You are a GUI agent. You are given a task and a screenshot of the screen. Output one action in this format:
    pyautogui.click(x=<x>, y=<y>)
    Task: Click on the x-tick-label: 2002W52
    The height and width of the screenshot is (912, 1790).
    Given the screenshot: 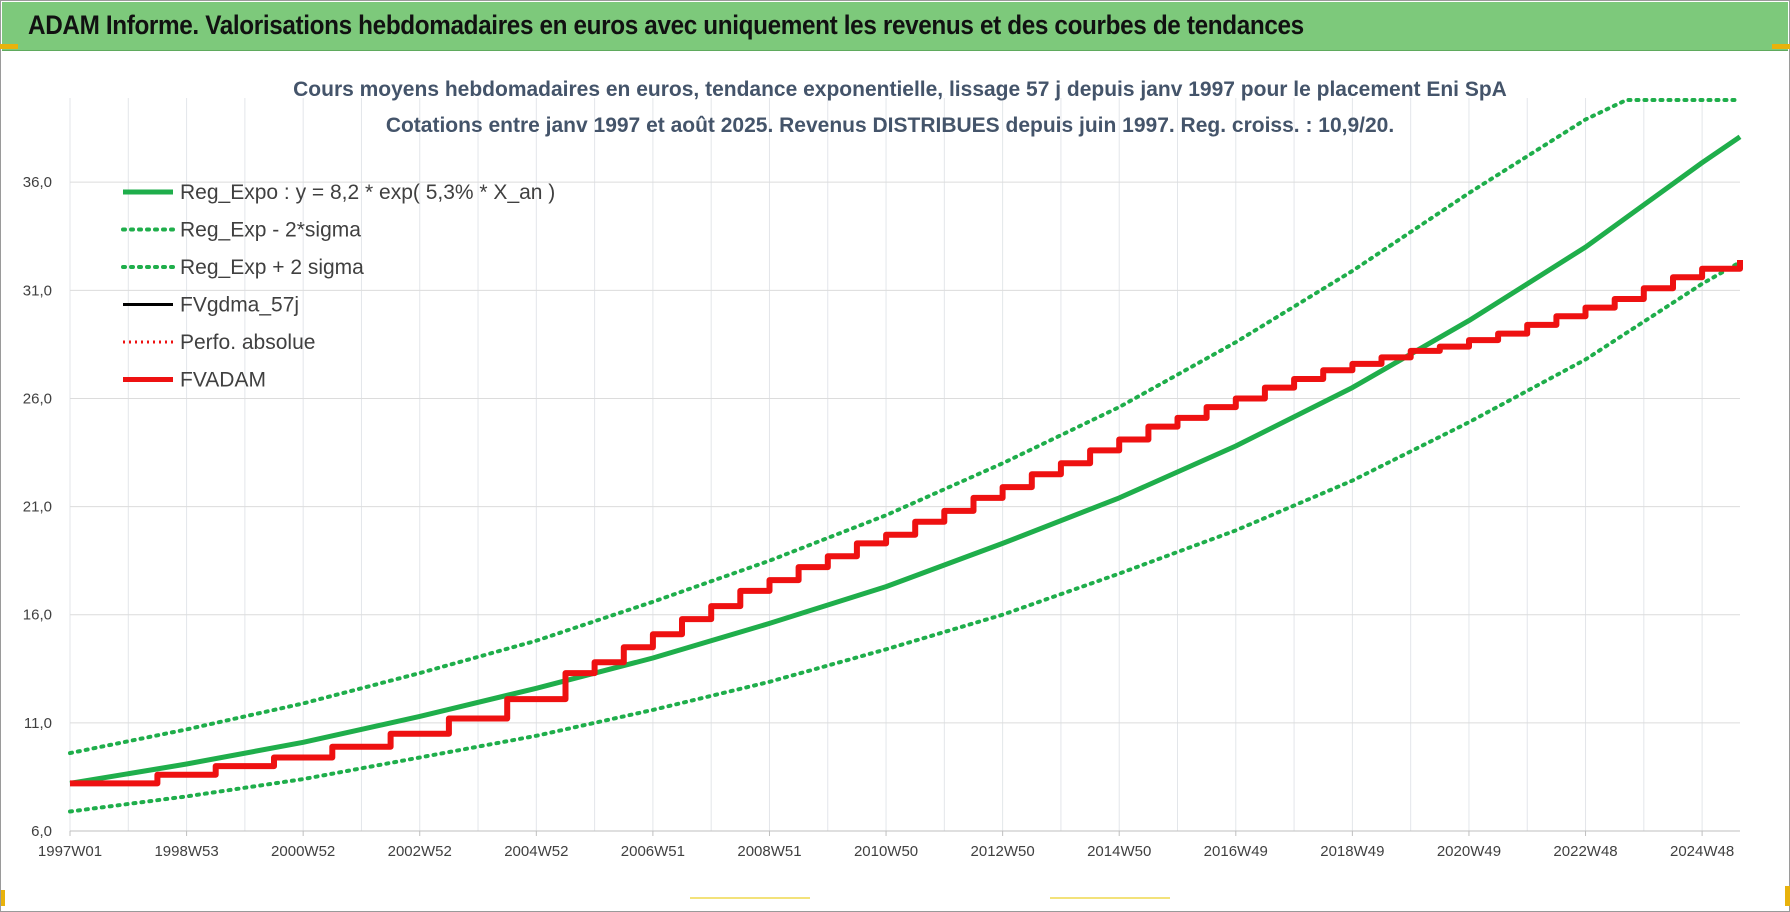 What is the action you would take?
    pyautogui.click(x=420, y=851)
    